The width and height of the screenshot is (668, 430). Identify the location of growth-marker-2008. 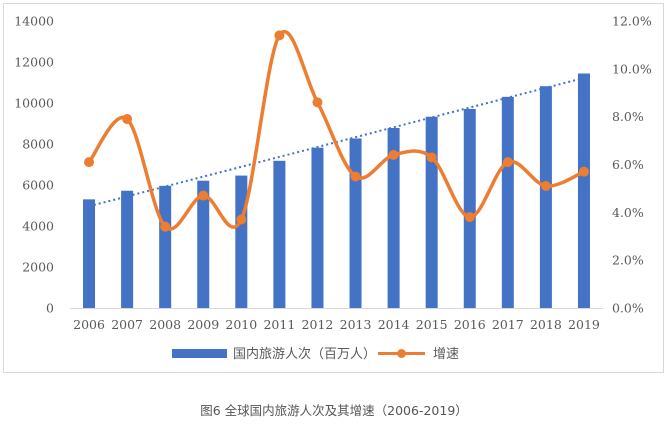
(165, 226).